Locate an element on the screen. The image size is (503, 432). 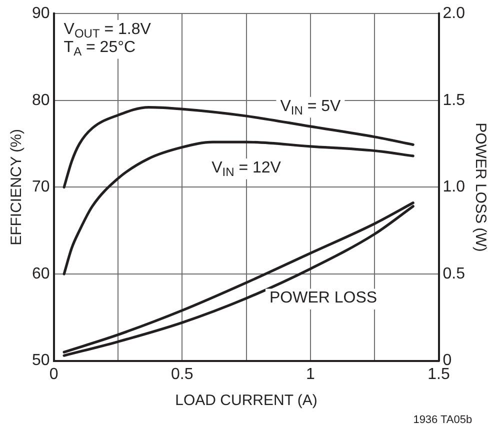
y-tick-label: 50 is located at coordinates (41, 361).